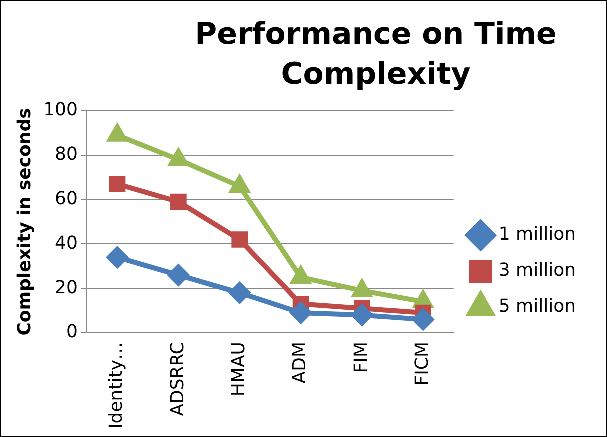 This screenshot has width=607, height=437. I want to click on x-tick-label: ADSRRC, so click(177, 379).